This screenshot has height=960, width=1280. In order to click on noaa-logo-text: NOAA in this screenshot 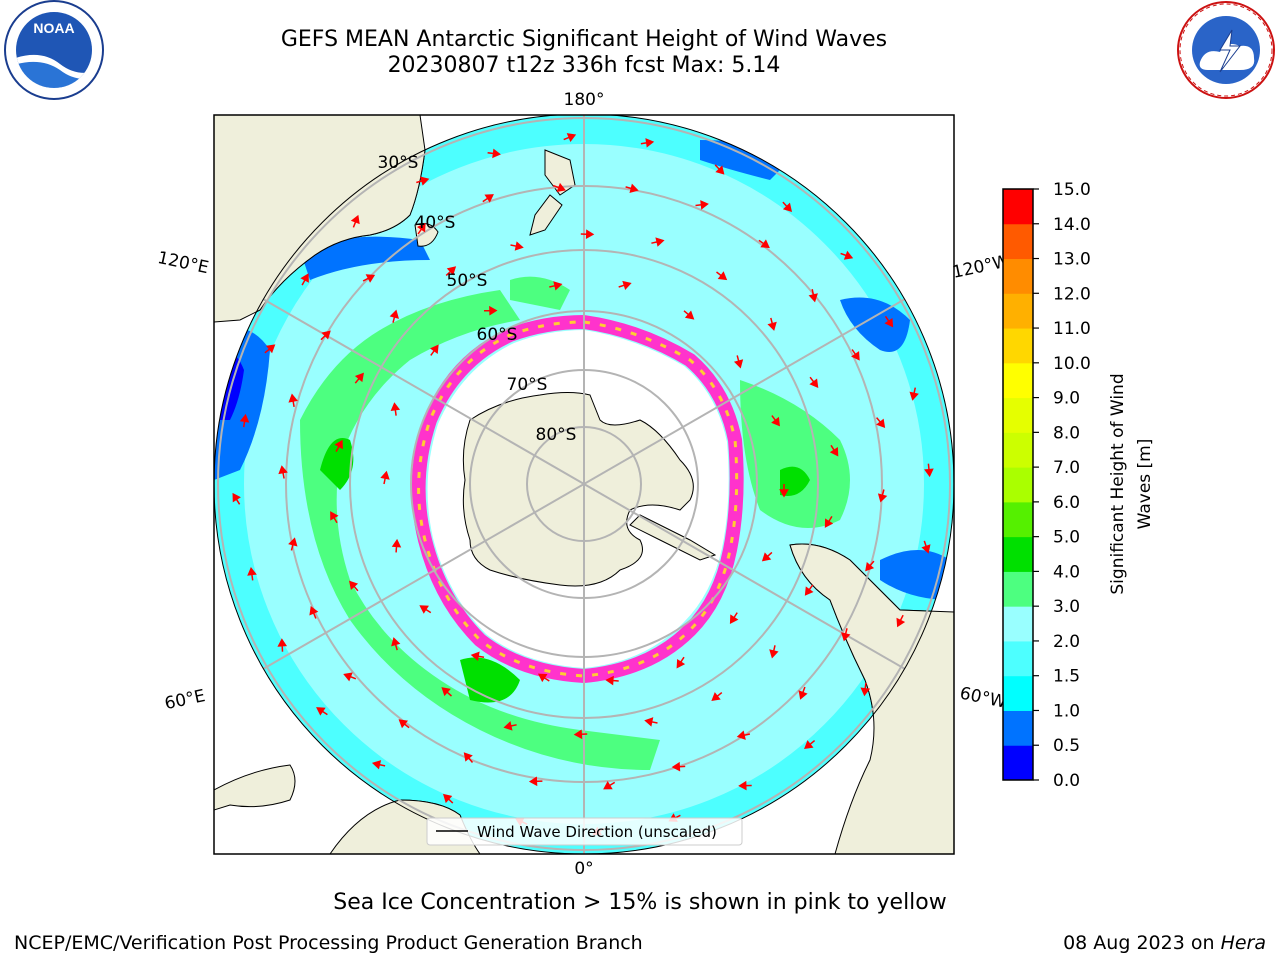, I will do `click(53, 28)`.